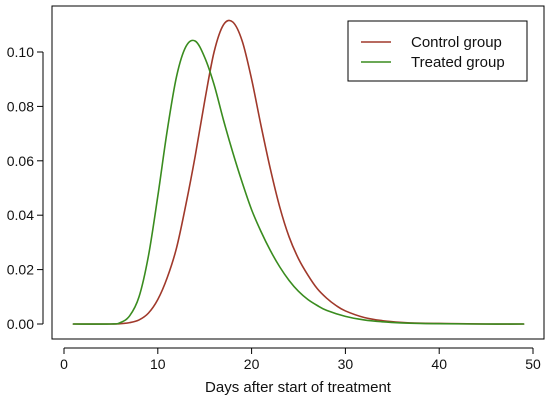 The image size is (550, 402). I want to click on legend-label-treated: Treated group, so click(458, 62).